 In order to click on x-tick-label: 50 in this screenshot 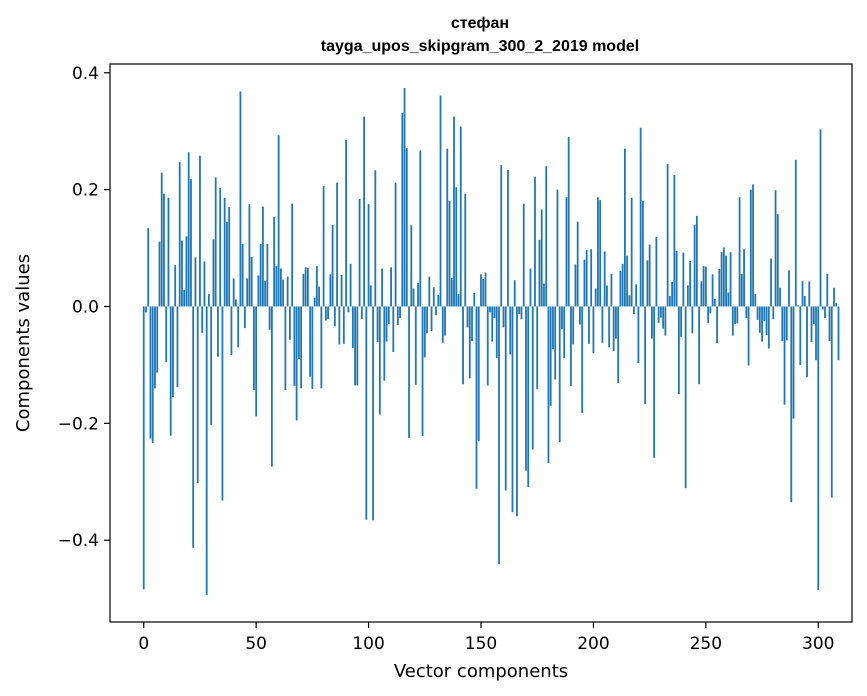, I will do `click(256, 644)`.